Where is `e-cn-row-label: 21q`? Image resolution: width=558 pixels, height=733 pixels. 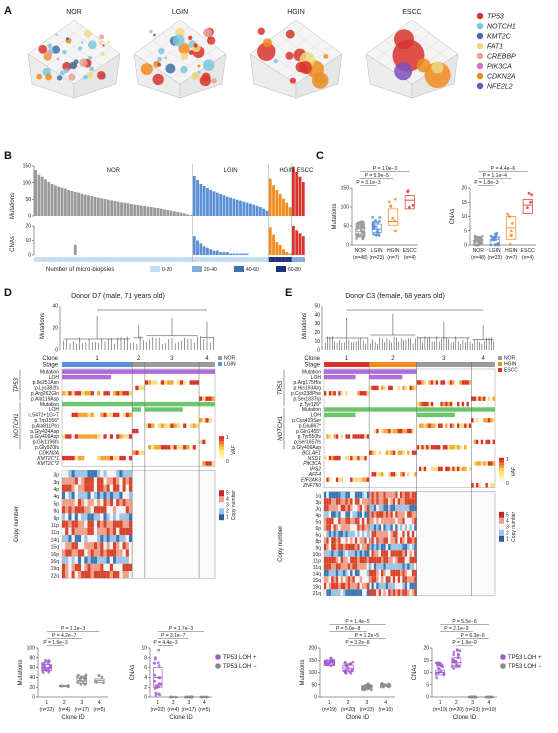 e-cn-row-label: 21q is located at coordinates (317, 594).